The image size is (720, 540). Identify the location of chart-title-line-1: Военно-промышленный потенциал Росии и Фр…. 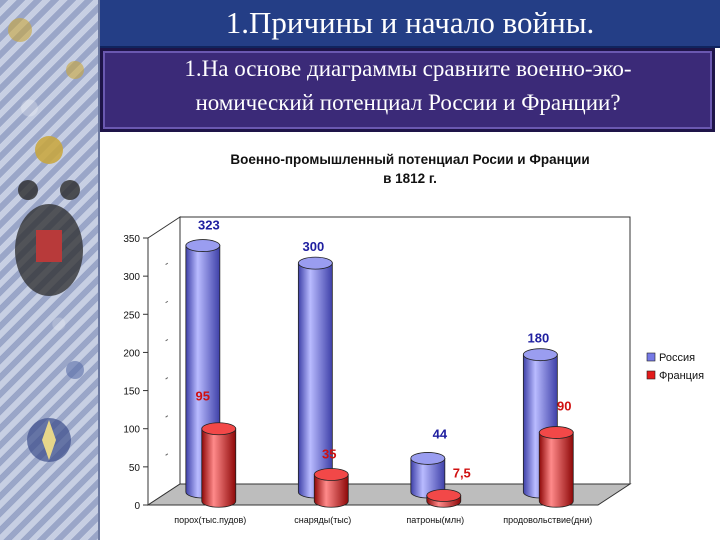
(410, 159).